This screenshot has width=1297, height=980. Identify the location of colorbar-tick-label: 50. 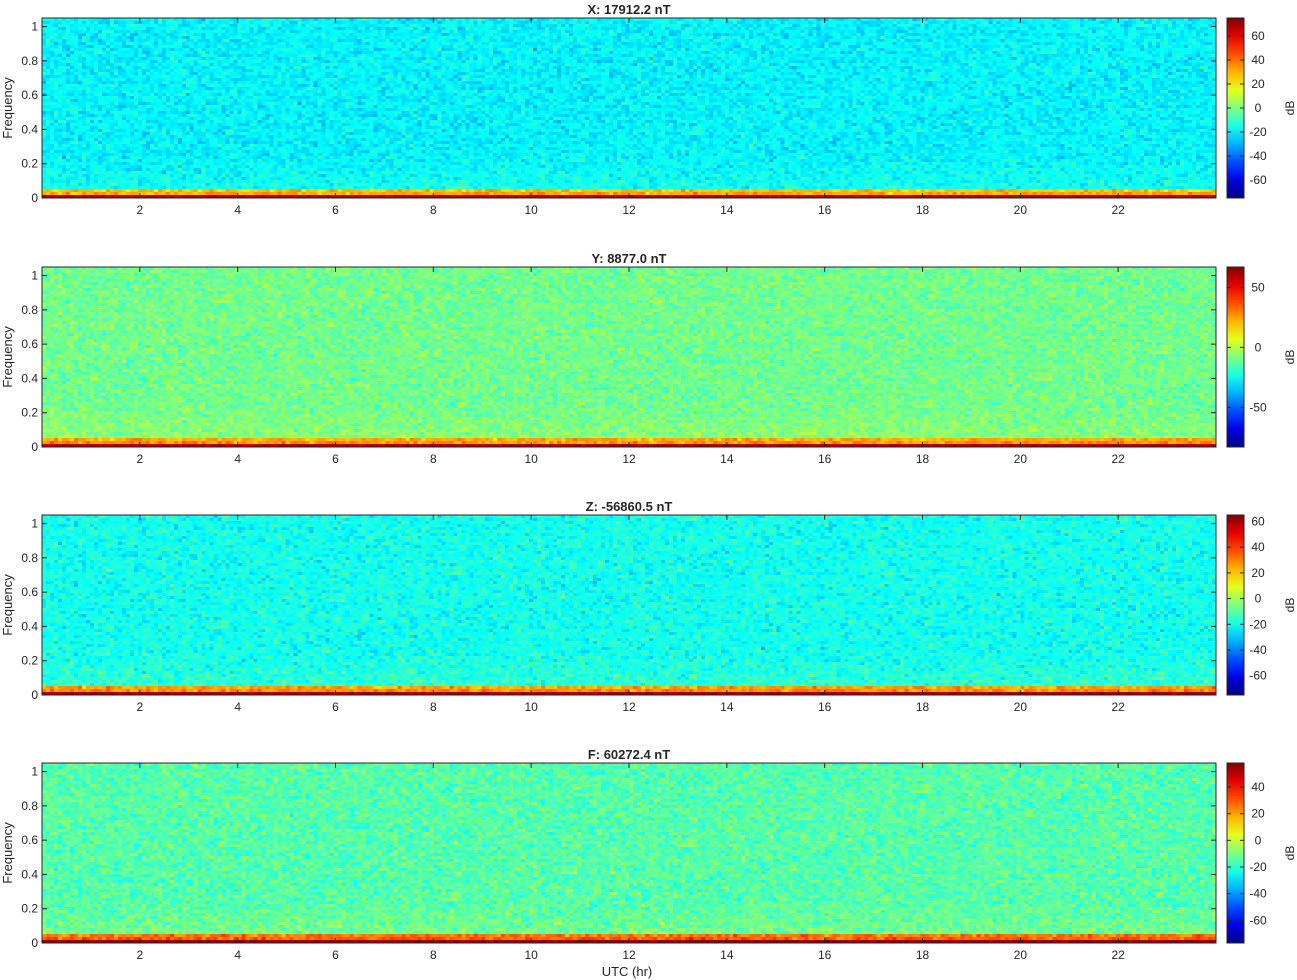
(1258, 287).